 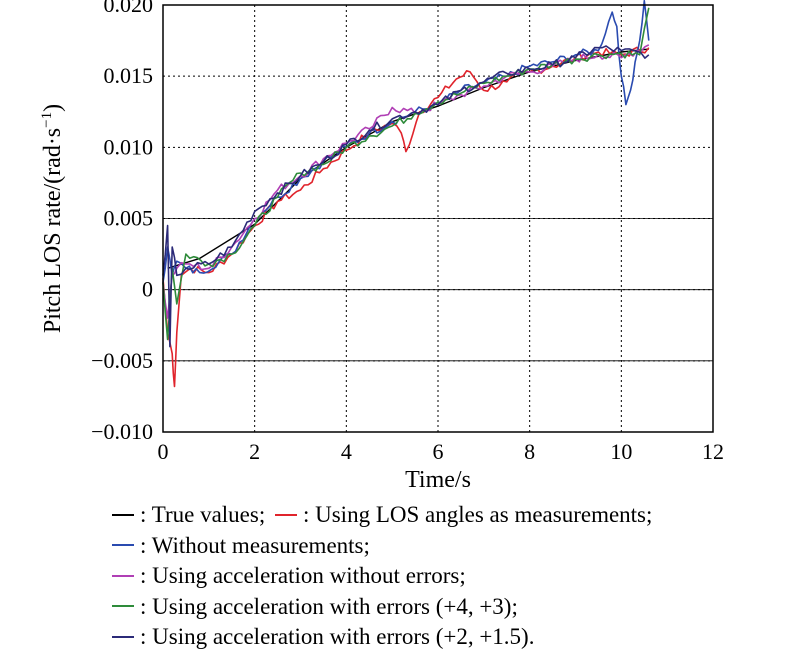 What do you see at coordinates (123, 514) in the screenshot?
I see `legend-swatch-true` at bounding box center [123, 514].